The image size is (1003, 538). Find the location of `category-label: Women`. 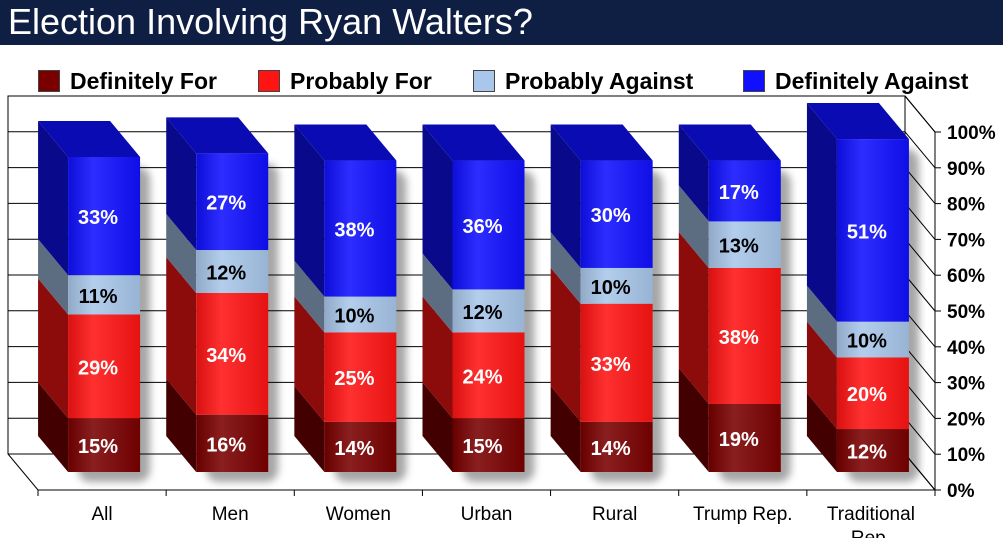

category-label: Women is located at coordinates (358, 514).